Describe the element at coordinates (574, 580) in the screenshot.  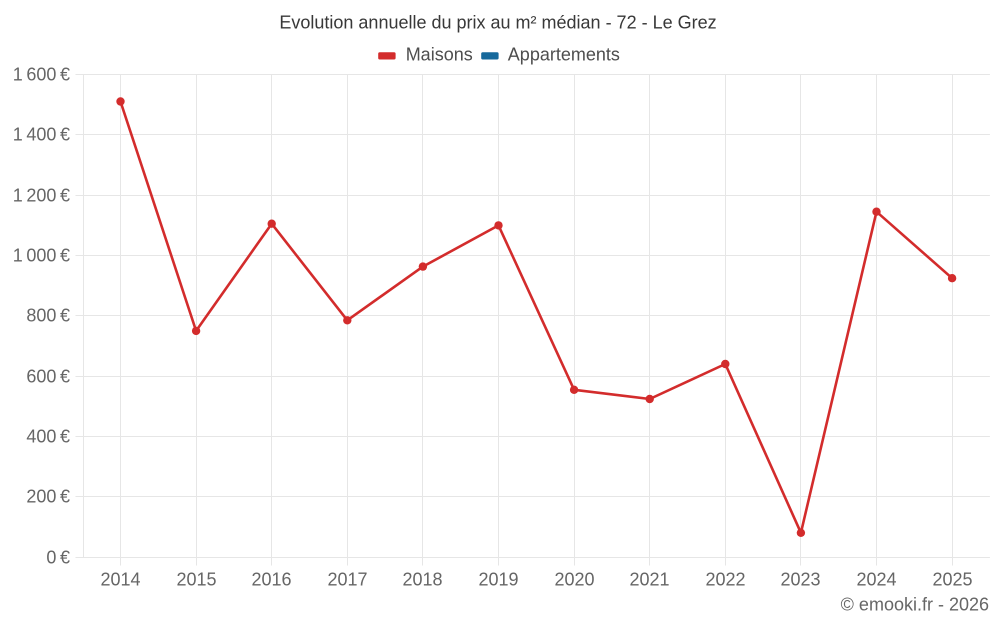
I see `svg-text: 2020` at that location.